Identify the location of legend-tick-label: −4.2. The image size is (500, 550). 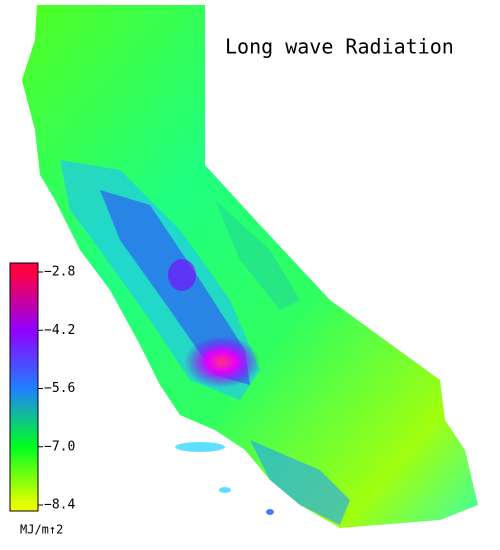
(59, 330).